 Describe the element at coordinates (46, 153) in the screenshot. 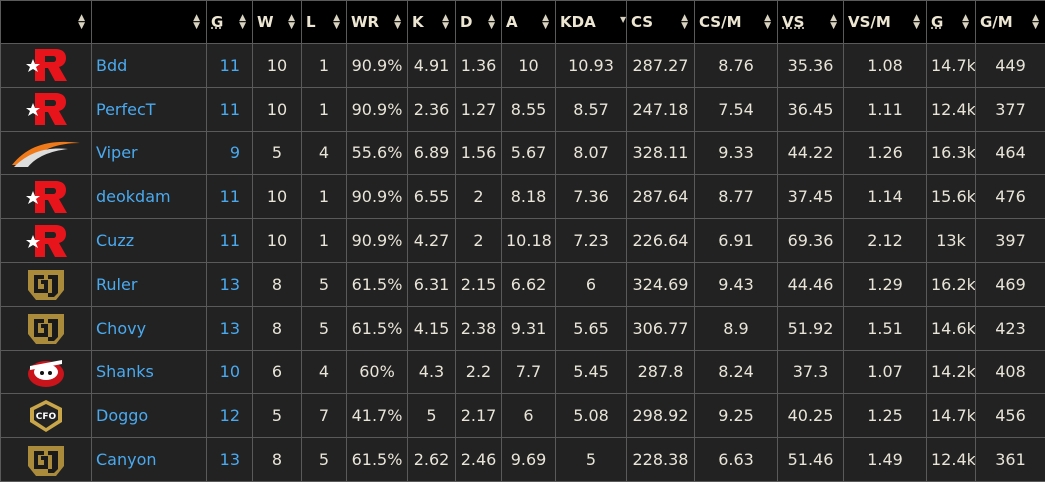

I see `hanwha-life-logo-icon` at that location.